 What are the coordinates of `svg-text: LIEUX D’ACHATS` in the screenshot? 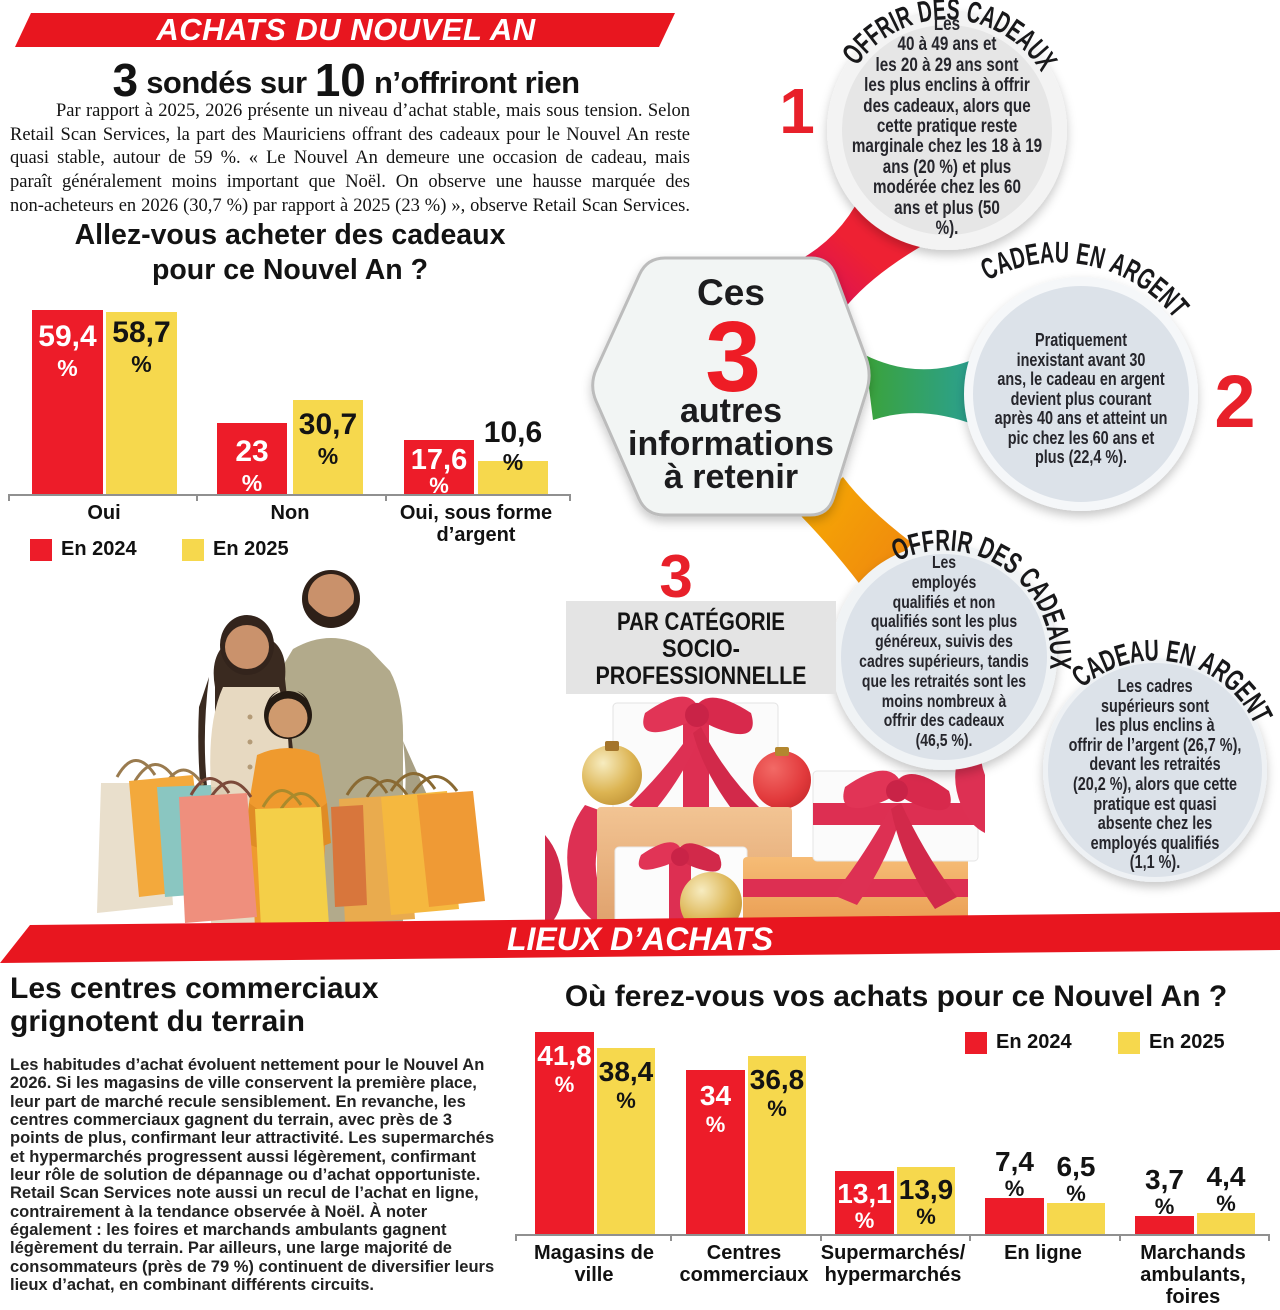 It's located at (640, 939).